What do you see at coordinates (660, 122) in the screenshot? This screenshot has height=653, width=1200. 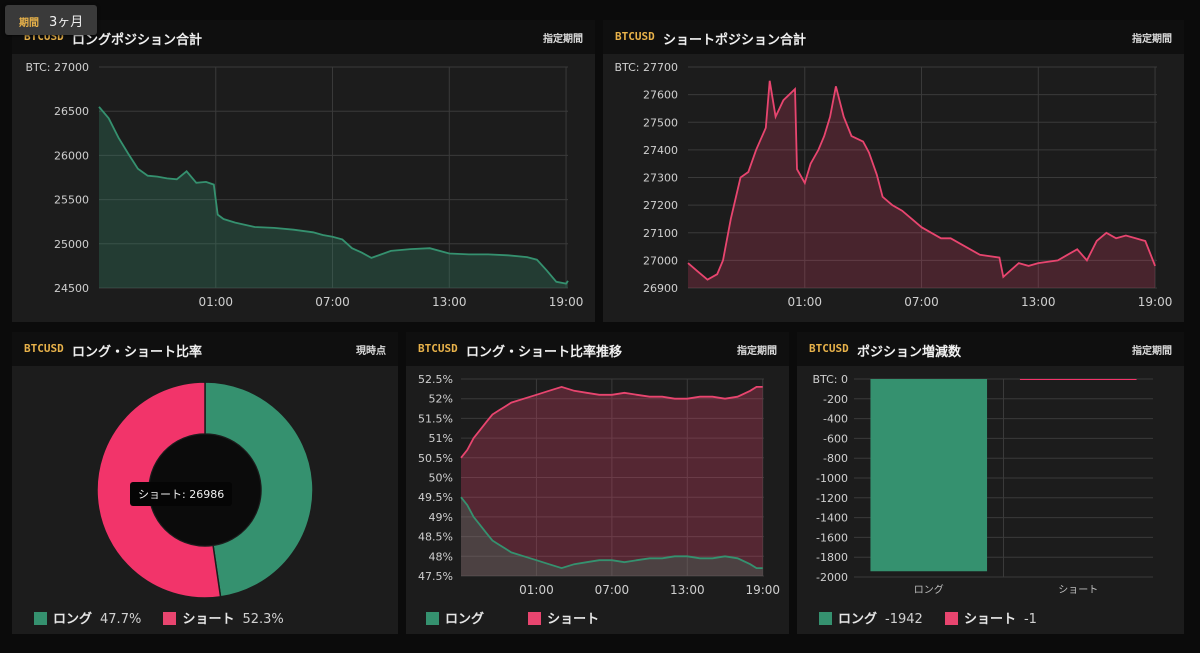 I see `y-tick-label: 27500` at bounding box center [660, 122].